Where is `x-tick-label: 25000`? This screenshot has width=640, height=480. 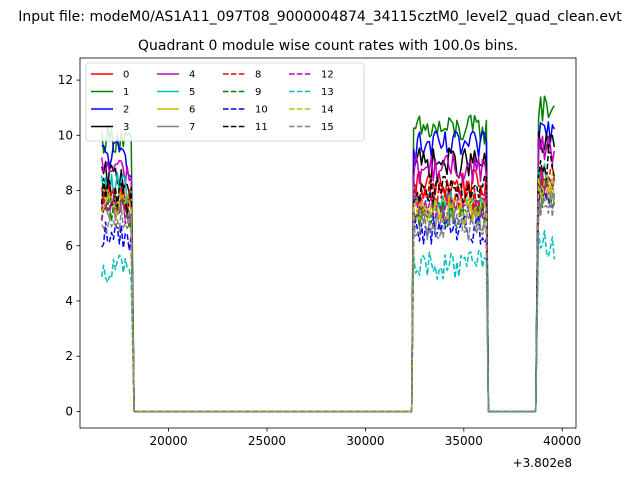
x-tick-label: 25000 is located at coordinates (267, 441).